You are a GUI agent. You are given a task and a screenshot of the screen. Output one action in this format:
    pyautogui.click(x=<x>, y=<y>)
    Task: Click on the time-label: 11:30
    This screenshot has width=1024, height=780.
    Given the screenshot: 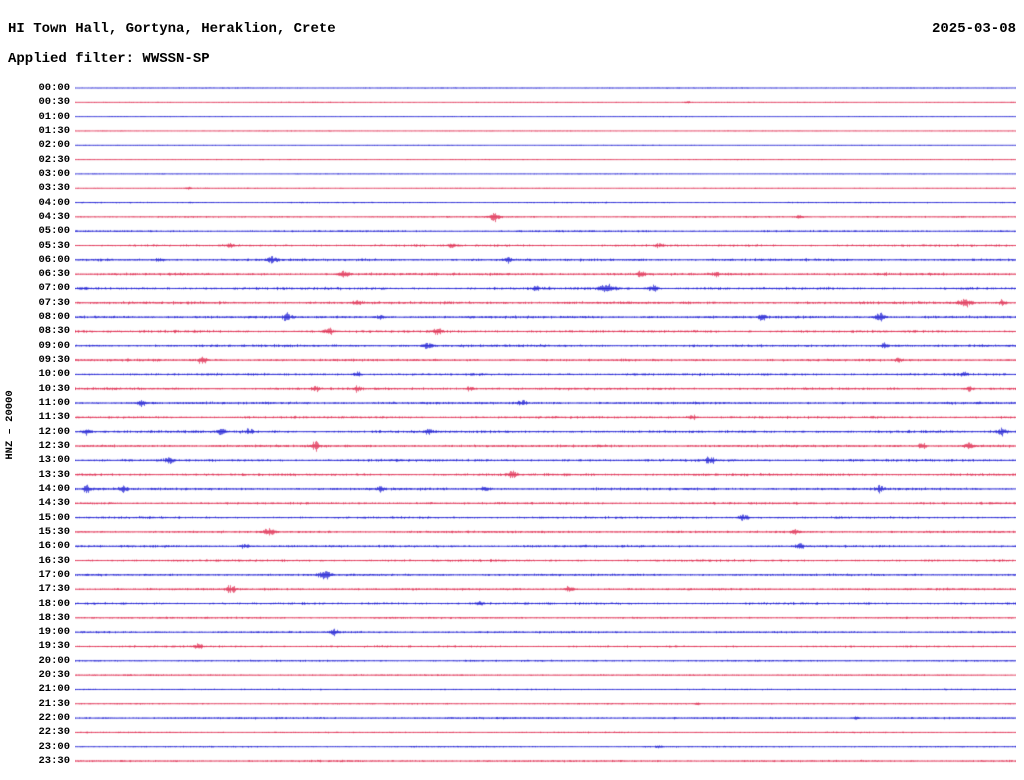 What is the action you would take?
    pyautogui.click(x=54, y=417)
    